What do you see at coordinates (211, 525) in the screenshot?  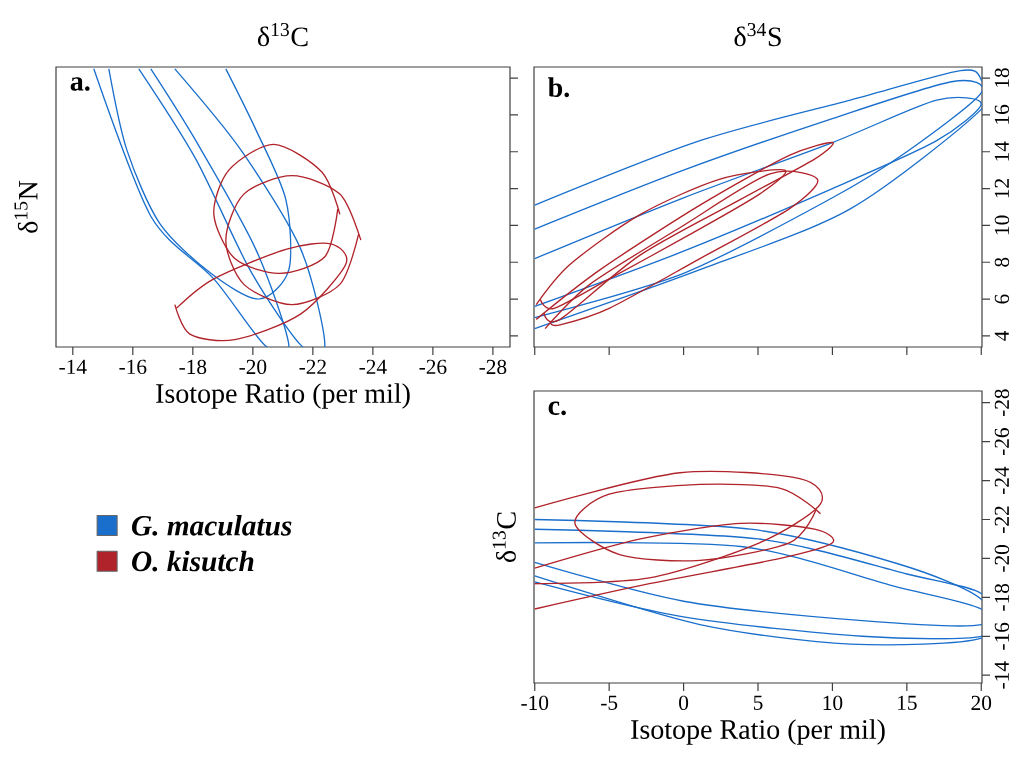 I see `legend-label: G. maculatus` at bounding box center [211, 525].